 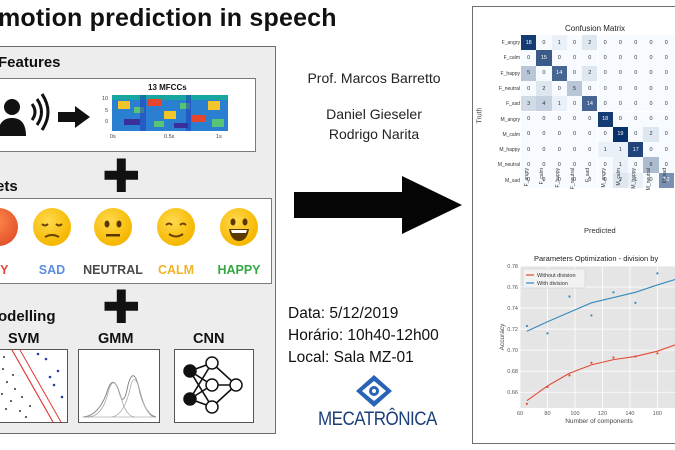 What do you see at coordinates (374, 134) in the screenshot?
I see `student-name: Rodrigo Narita` at bounding box center [374, 134].